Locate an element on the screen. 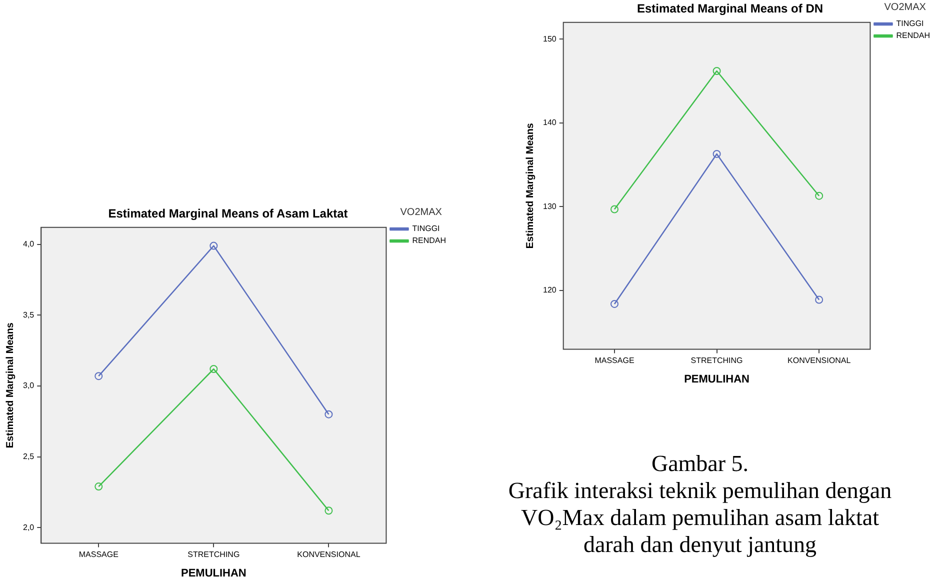 The width and height of the screenshot is (944, 584). y-tick-label: 130 is located at coordinates (549, 206).